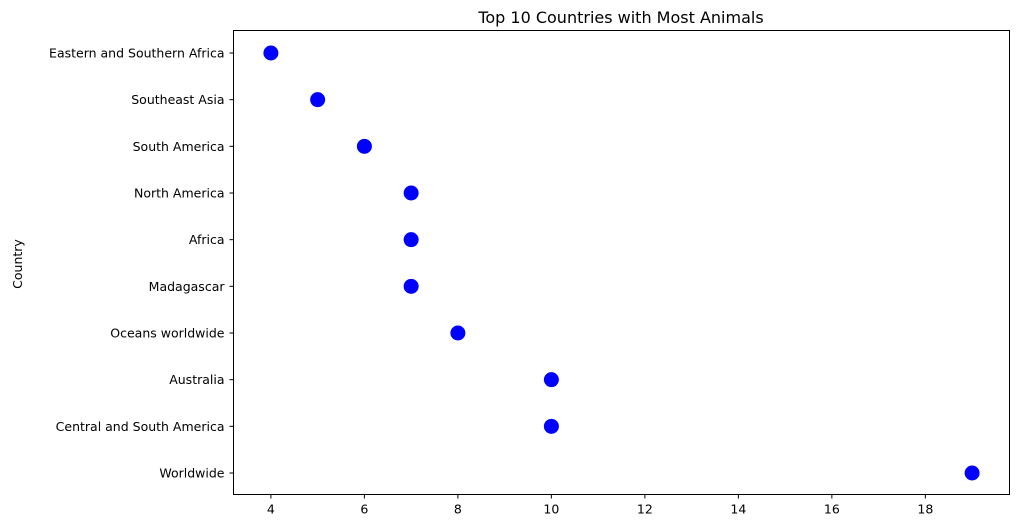  Describe the element at coordinates (271, 509) in the screenshot. I see `x-tick-label: 4` at that location.